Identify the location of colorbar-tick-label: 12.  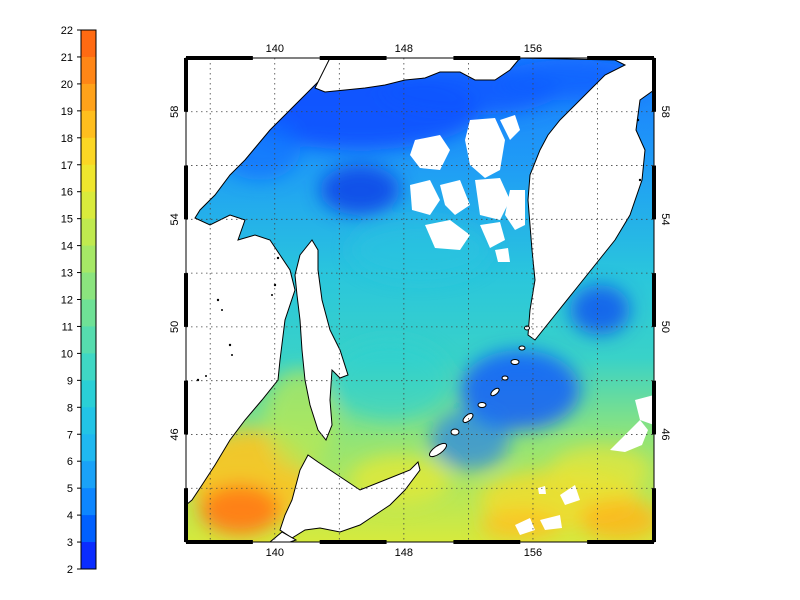
(67, 301).